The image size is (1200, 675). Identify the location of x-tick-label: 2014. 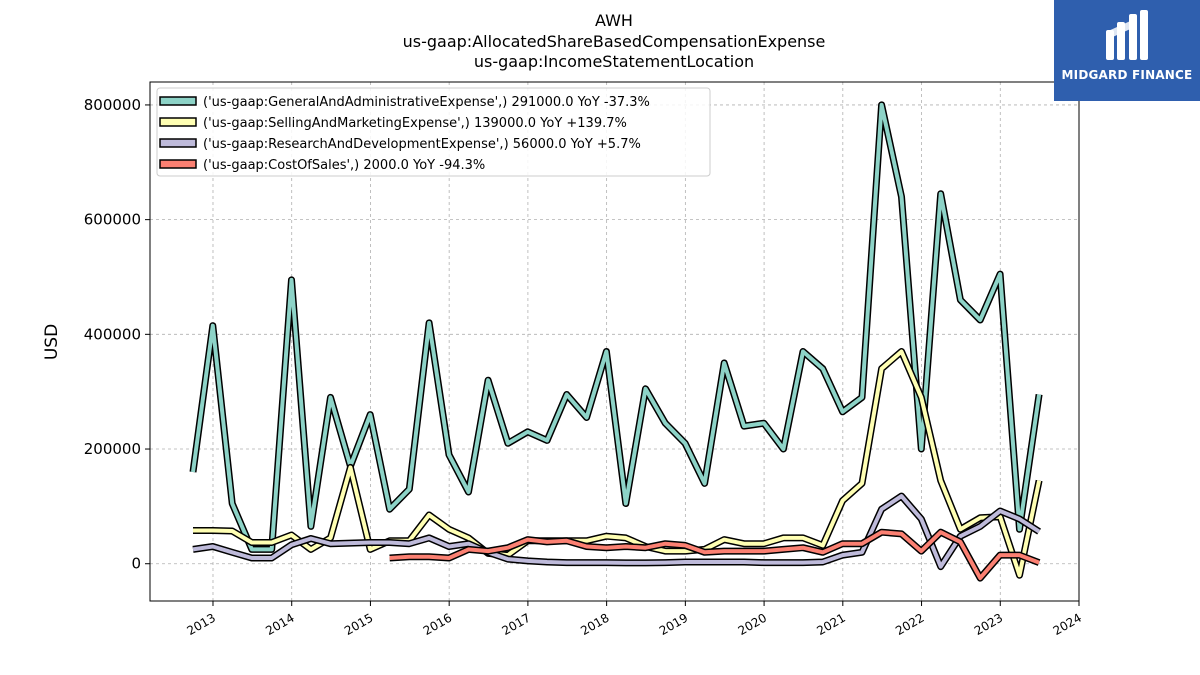
(279, 624).